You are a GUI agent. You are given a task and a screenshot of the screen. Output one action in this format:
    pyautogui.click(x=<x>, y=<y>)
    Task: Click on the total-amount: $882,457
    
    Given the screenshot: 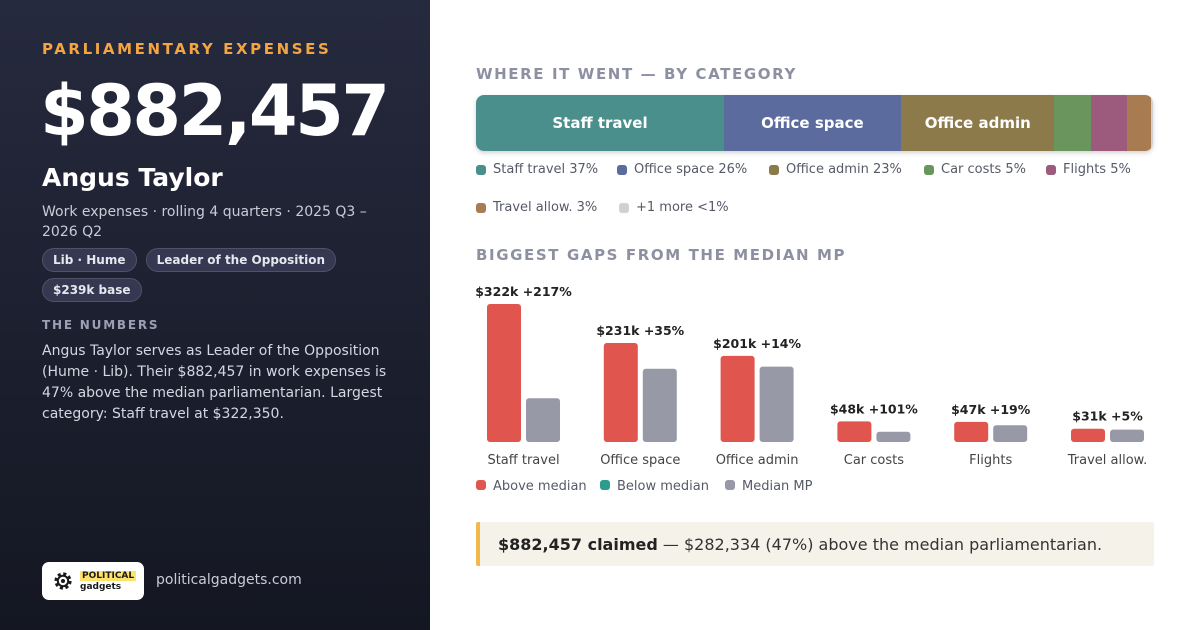 What is the action you would take?
    pyautogui.click(x=215, y=111)
    